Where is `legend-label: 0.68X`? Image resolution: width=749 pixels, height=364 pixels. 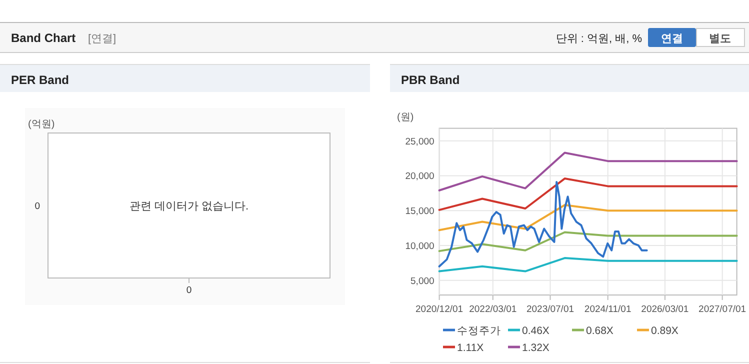 legend-label: 0.68X is located at coordinates (600, 331).